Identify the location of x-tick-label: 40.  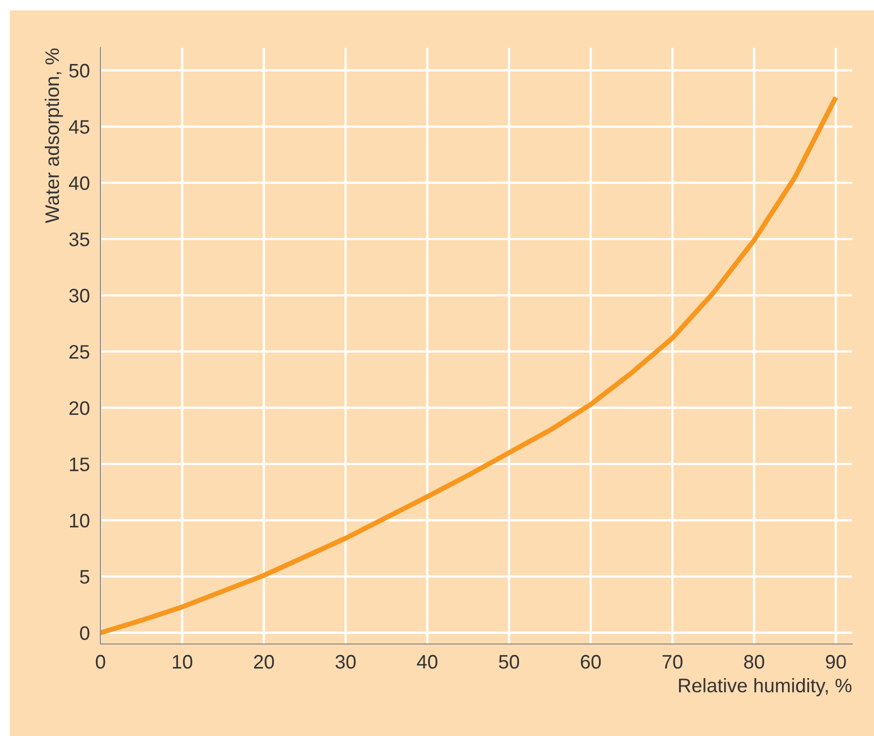
(427, 661).